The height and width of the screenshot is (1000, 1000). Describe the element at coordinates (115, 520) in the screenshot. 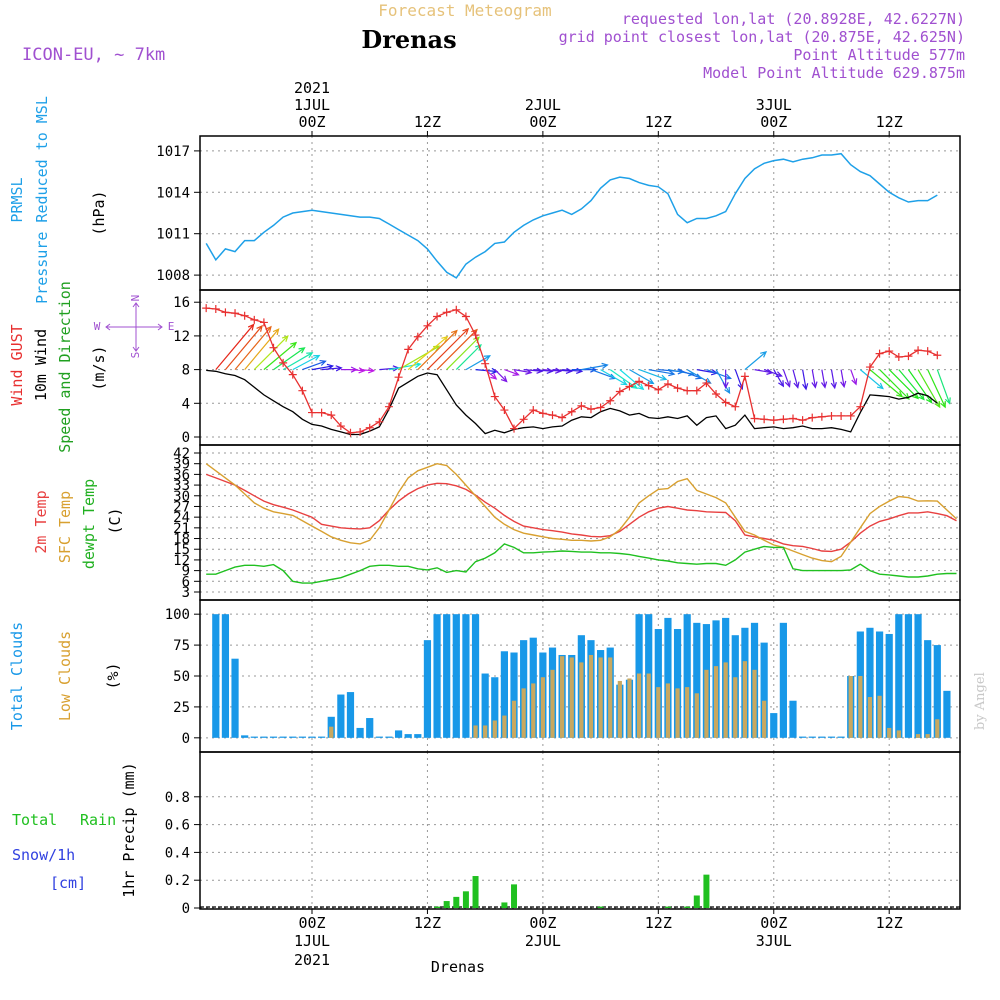

I see `temperature-unit: (C)` at that location.